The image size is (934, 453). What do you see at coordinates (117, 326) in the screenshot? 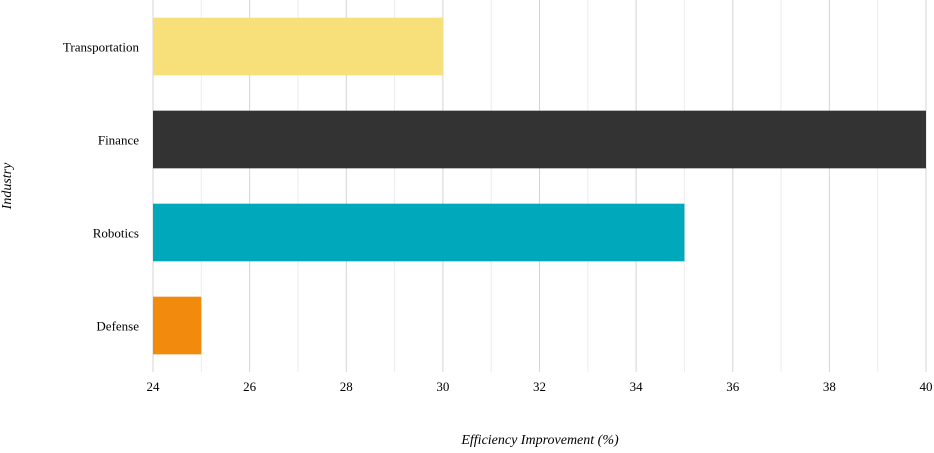
I see `y-category-label: Defense` at bounding box center [117, 326].